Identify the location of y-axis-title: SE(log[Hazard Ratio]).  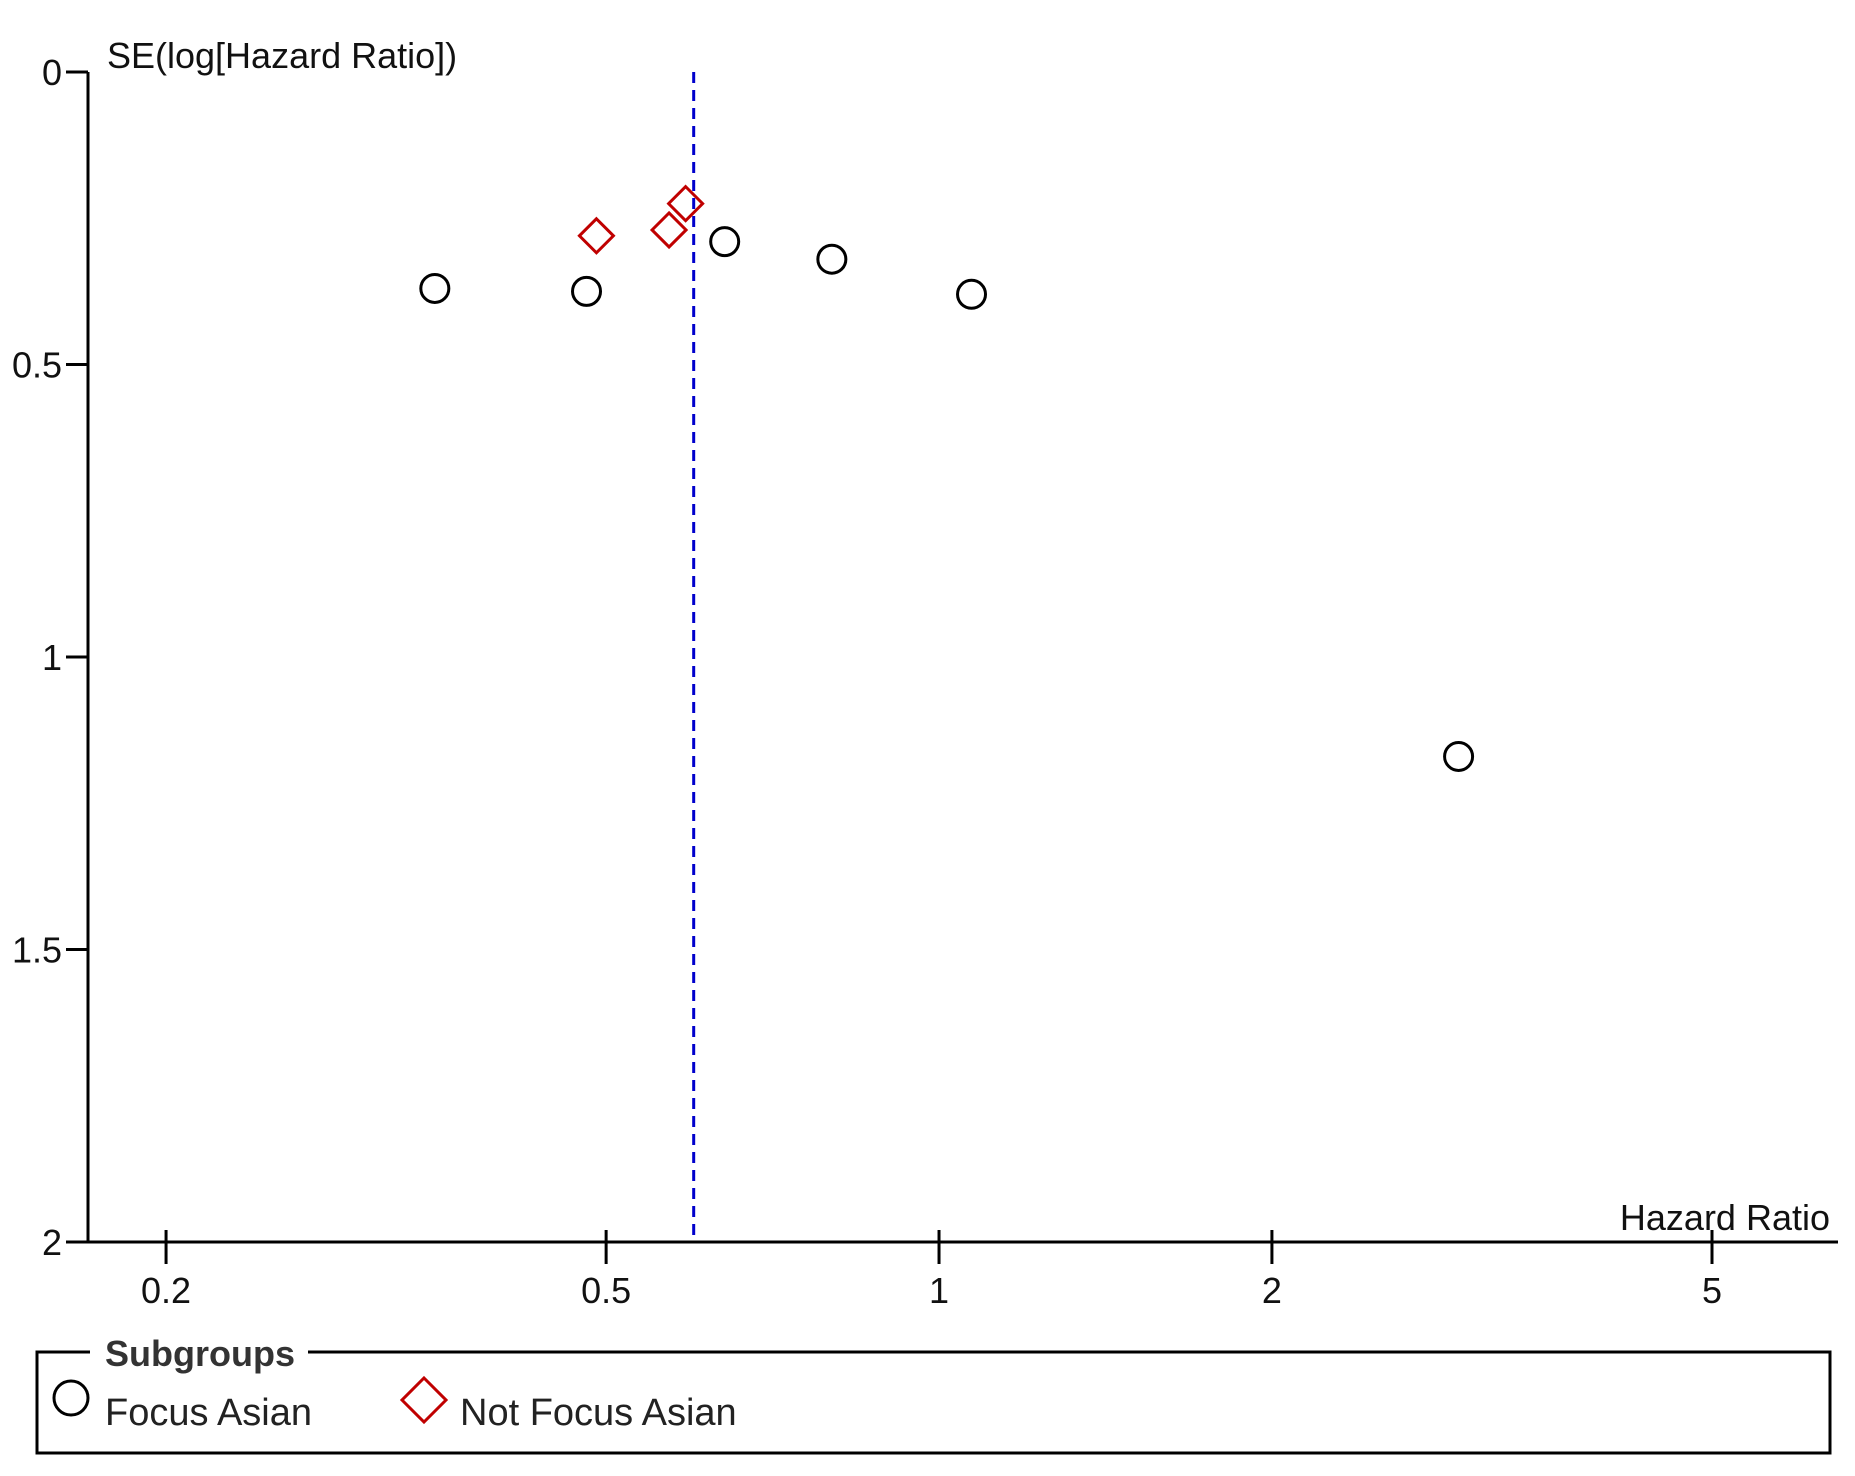
(282, 55).